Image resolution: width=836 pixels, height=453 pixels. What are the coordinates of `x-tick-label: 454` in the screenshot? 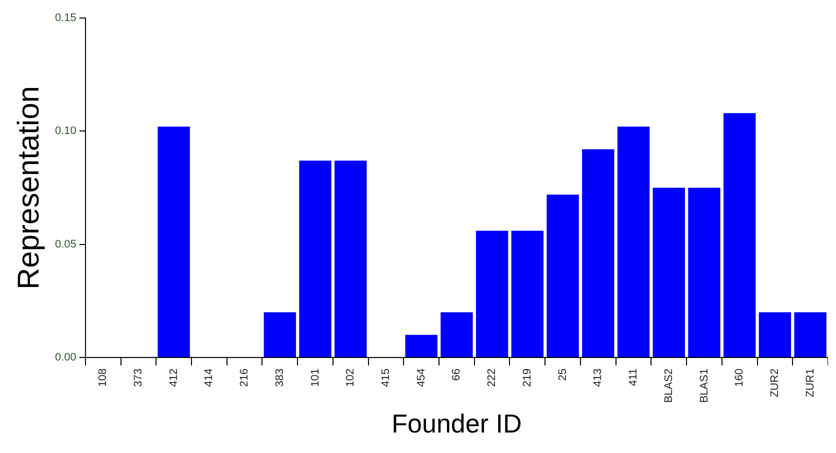 It's located at (421, 377).